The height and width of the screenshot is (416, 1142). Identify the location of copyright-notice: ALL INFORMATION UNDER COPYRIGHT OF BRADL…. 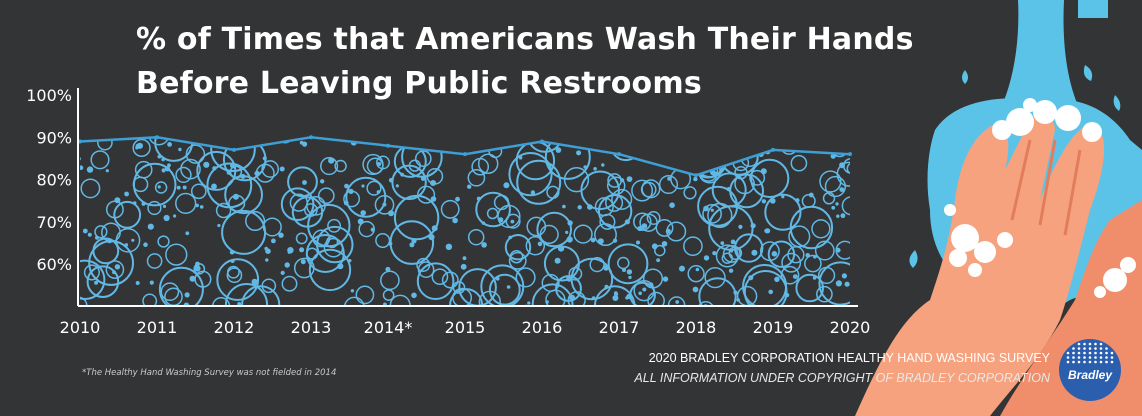
(842, 378).